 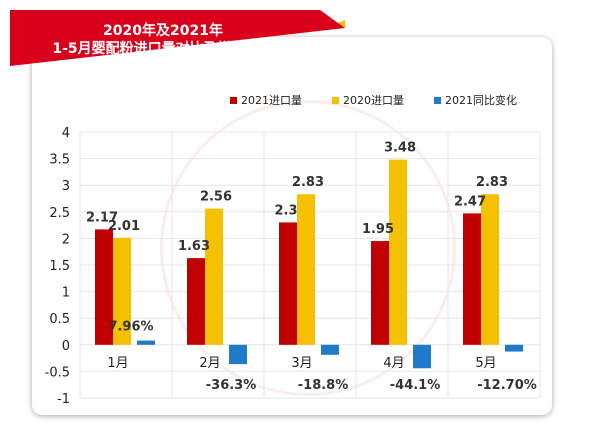 What do you see at coordinates (163, 40) in the screenshot?
I see `chart-title: 2020年及2021年 1-5月婴配粉进口量对比及增速情况` at bounding box center [163, 40].